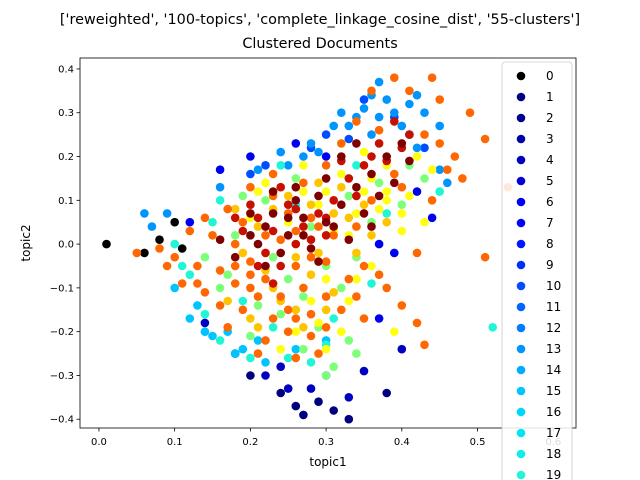  Describe the element at coordinates (250, 442) in the screenshot. I see `x-tick-label: 0.2` at that location.